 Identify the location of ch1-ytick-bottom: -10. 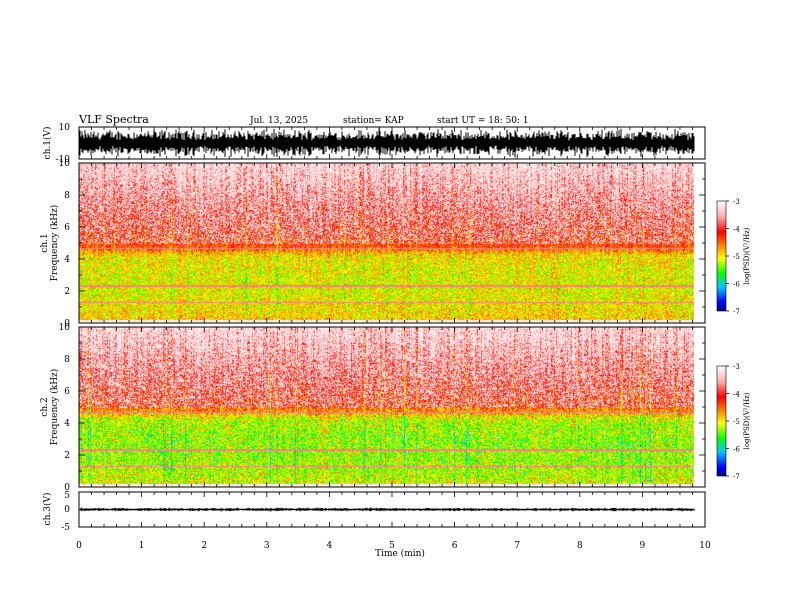
(63, 160).